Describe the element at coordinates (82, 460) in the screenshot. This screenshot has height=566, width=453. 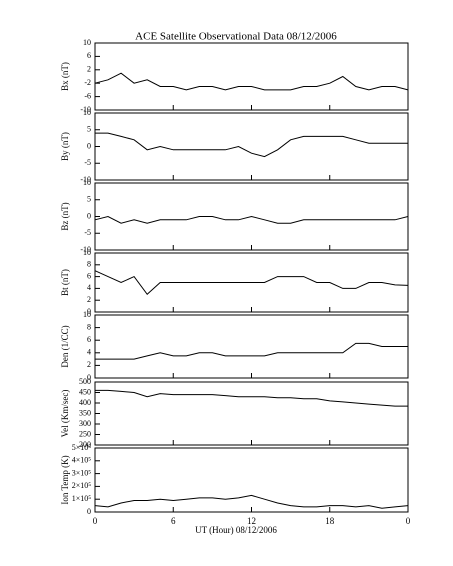
I see `y-tick-label: 4×10⁵` at that location.